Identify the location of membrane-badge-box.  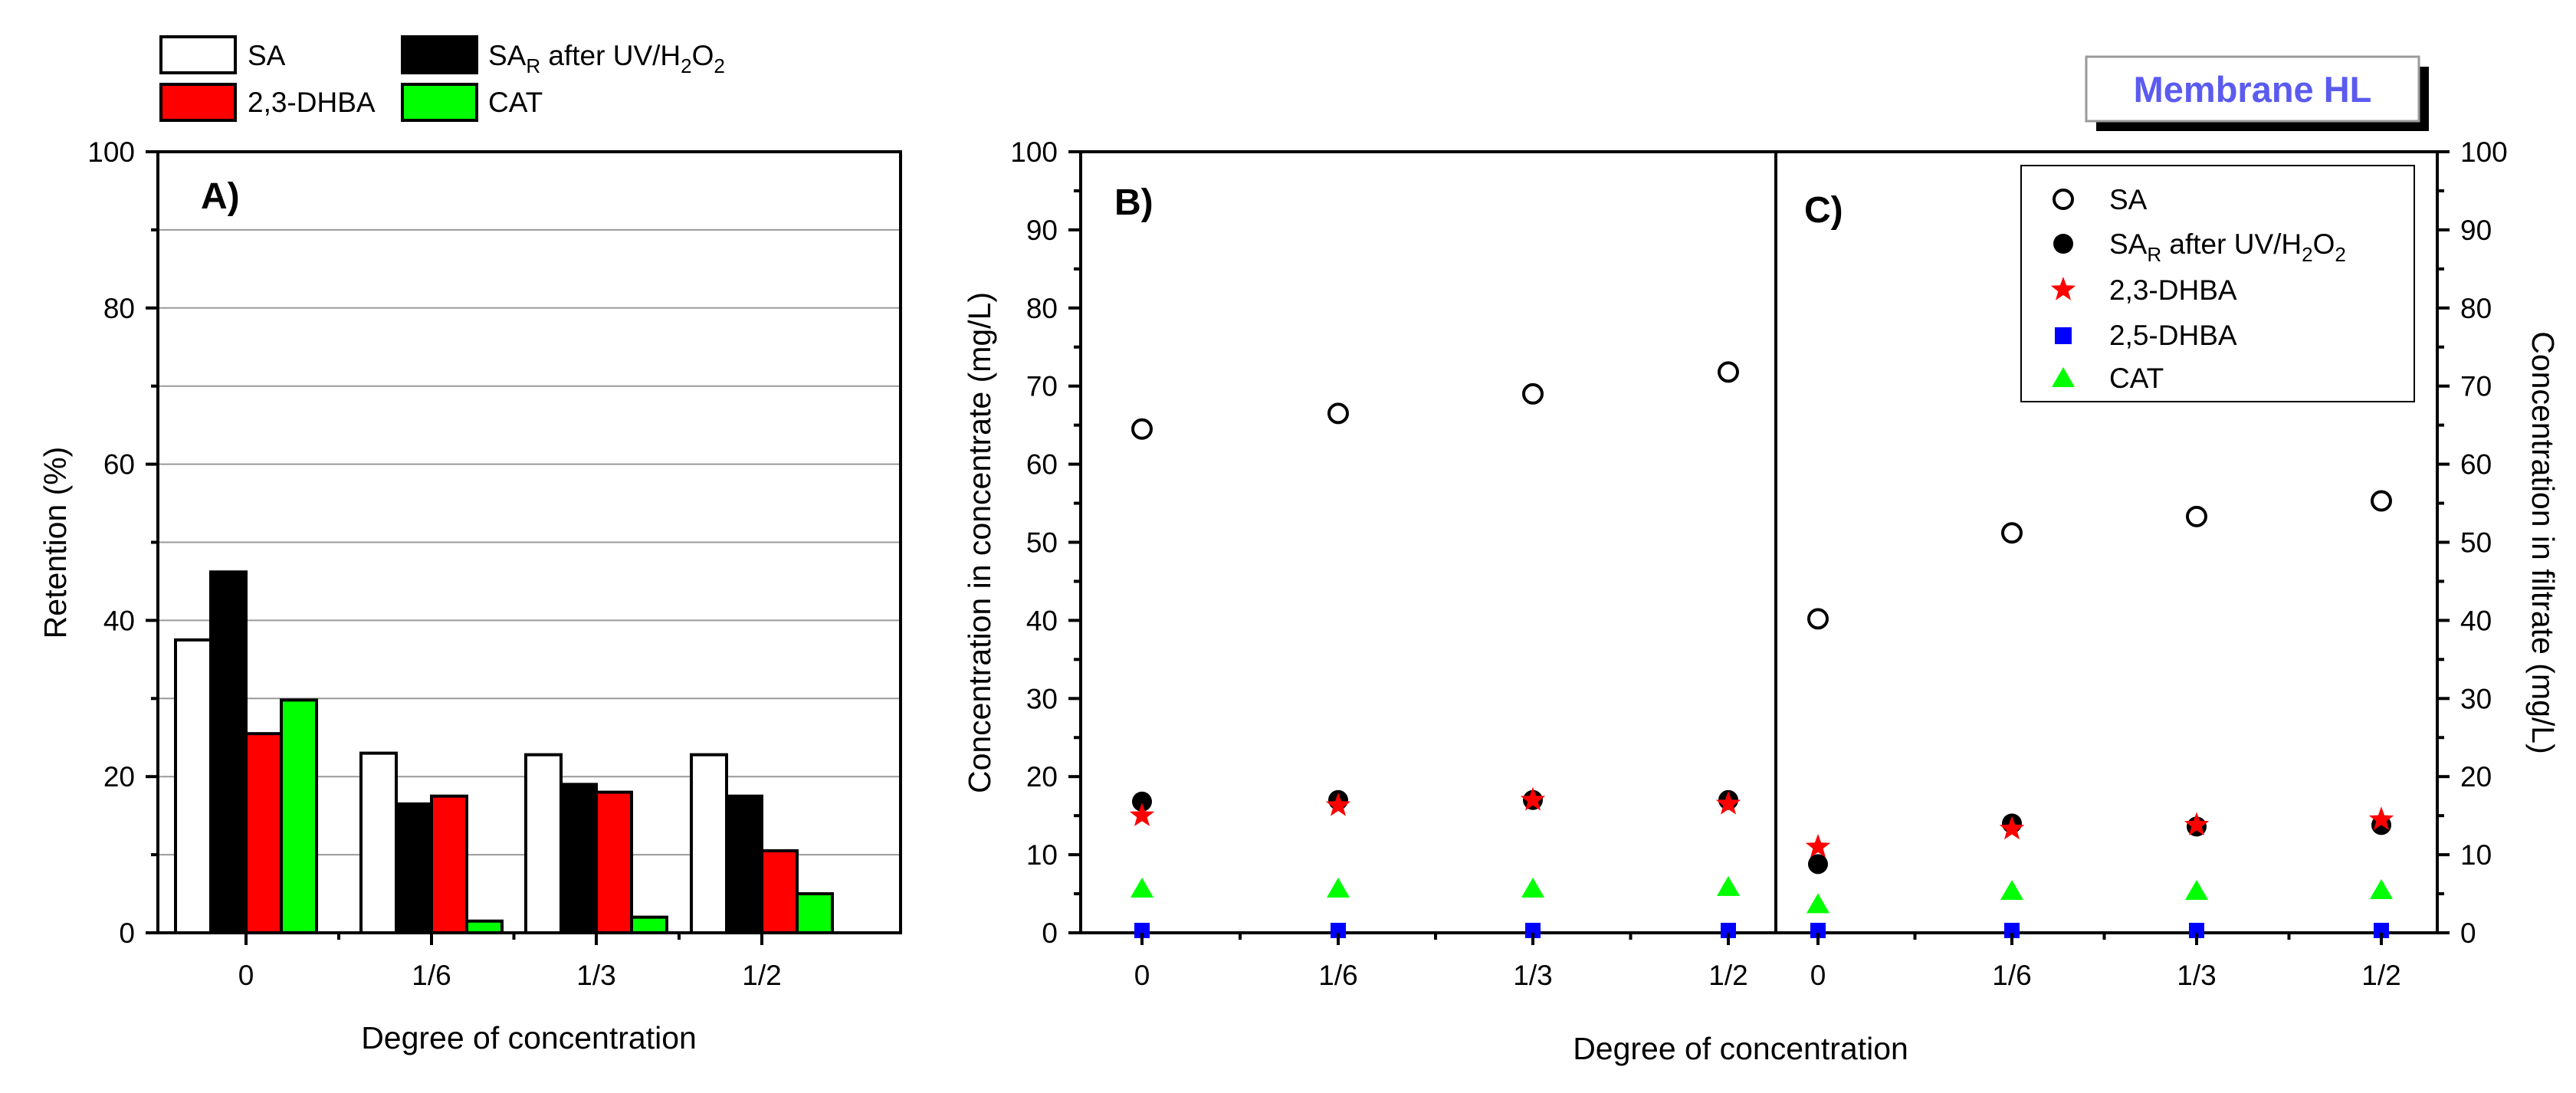
(2252, 89).